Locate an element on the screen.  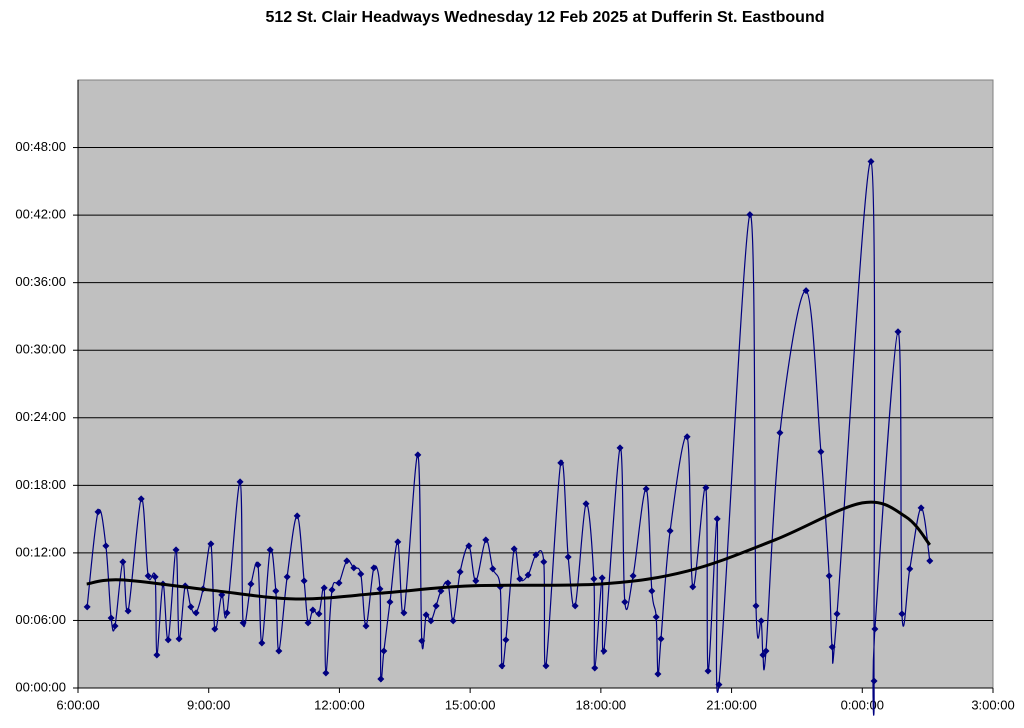
x-tick-label: 21:00:00 is located at coordinates (731, 704).